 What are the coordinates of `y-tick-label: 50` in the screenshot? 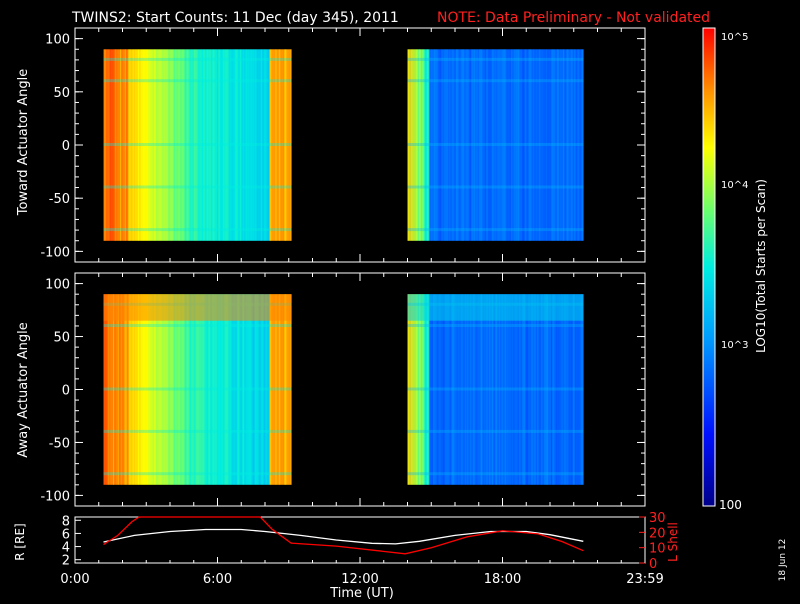 It's located at (61, 338).